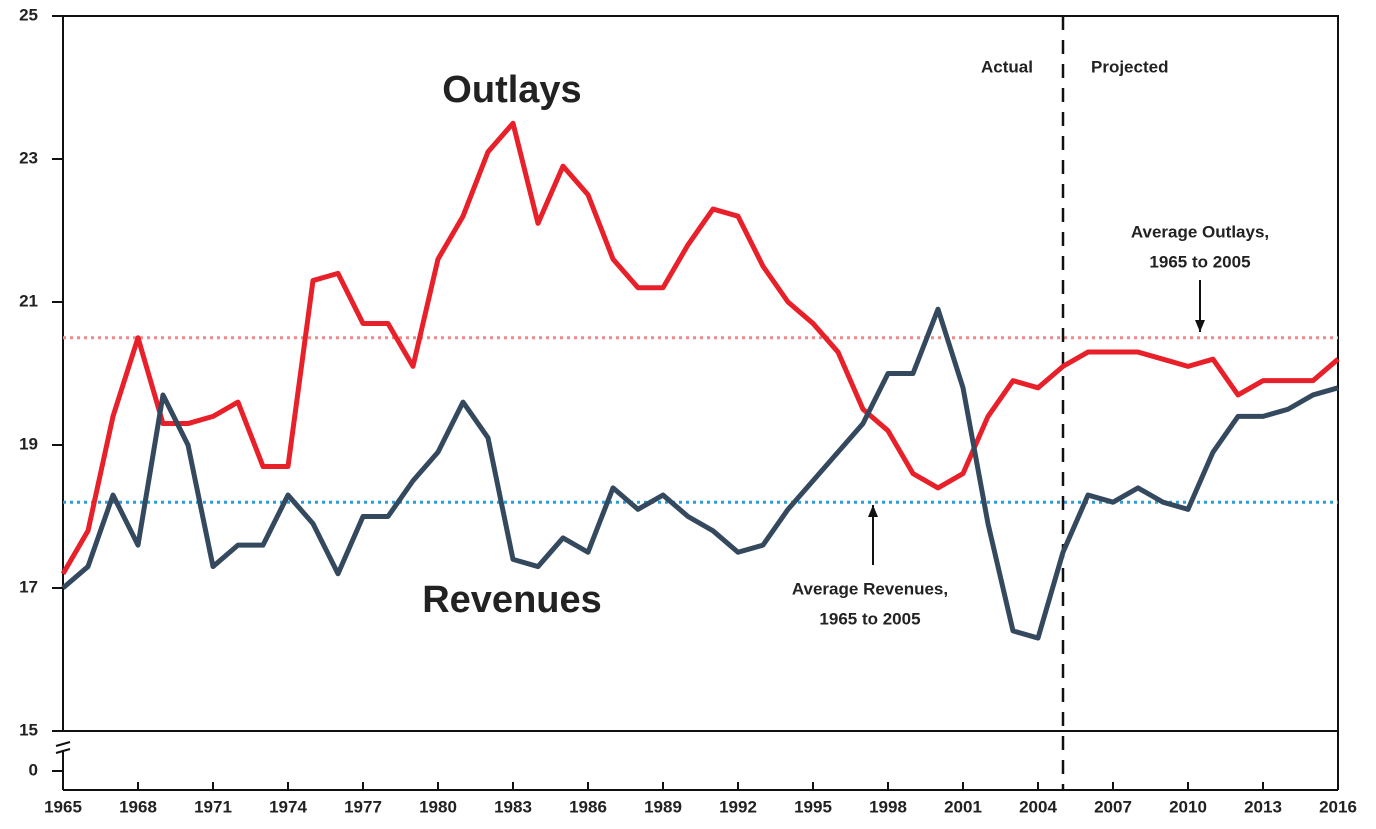 The width and height of the screenshot is (1376, 829). I want to click on x-tick-label: 2004, so click(1038, 806).